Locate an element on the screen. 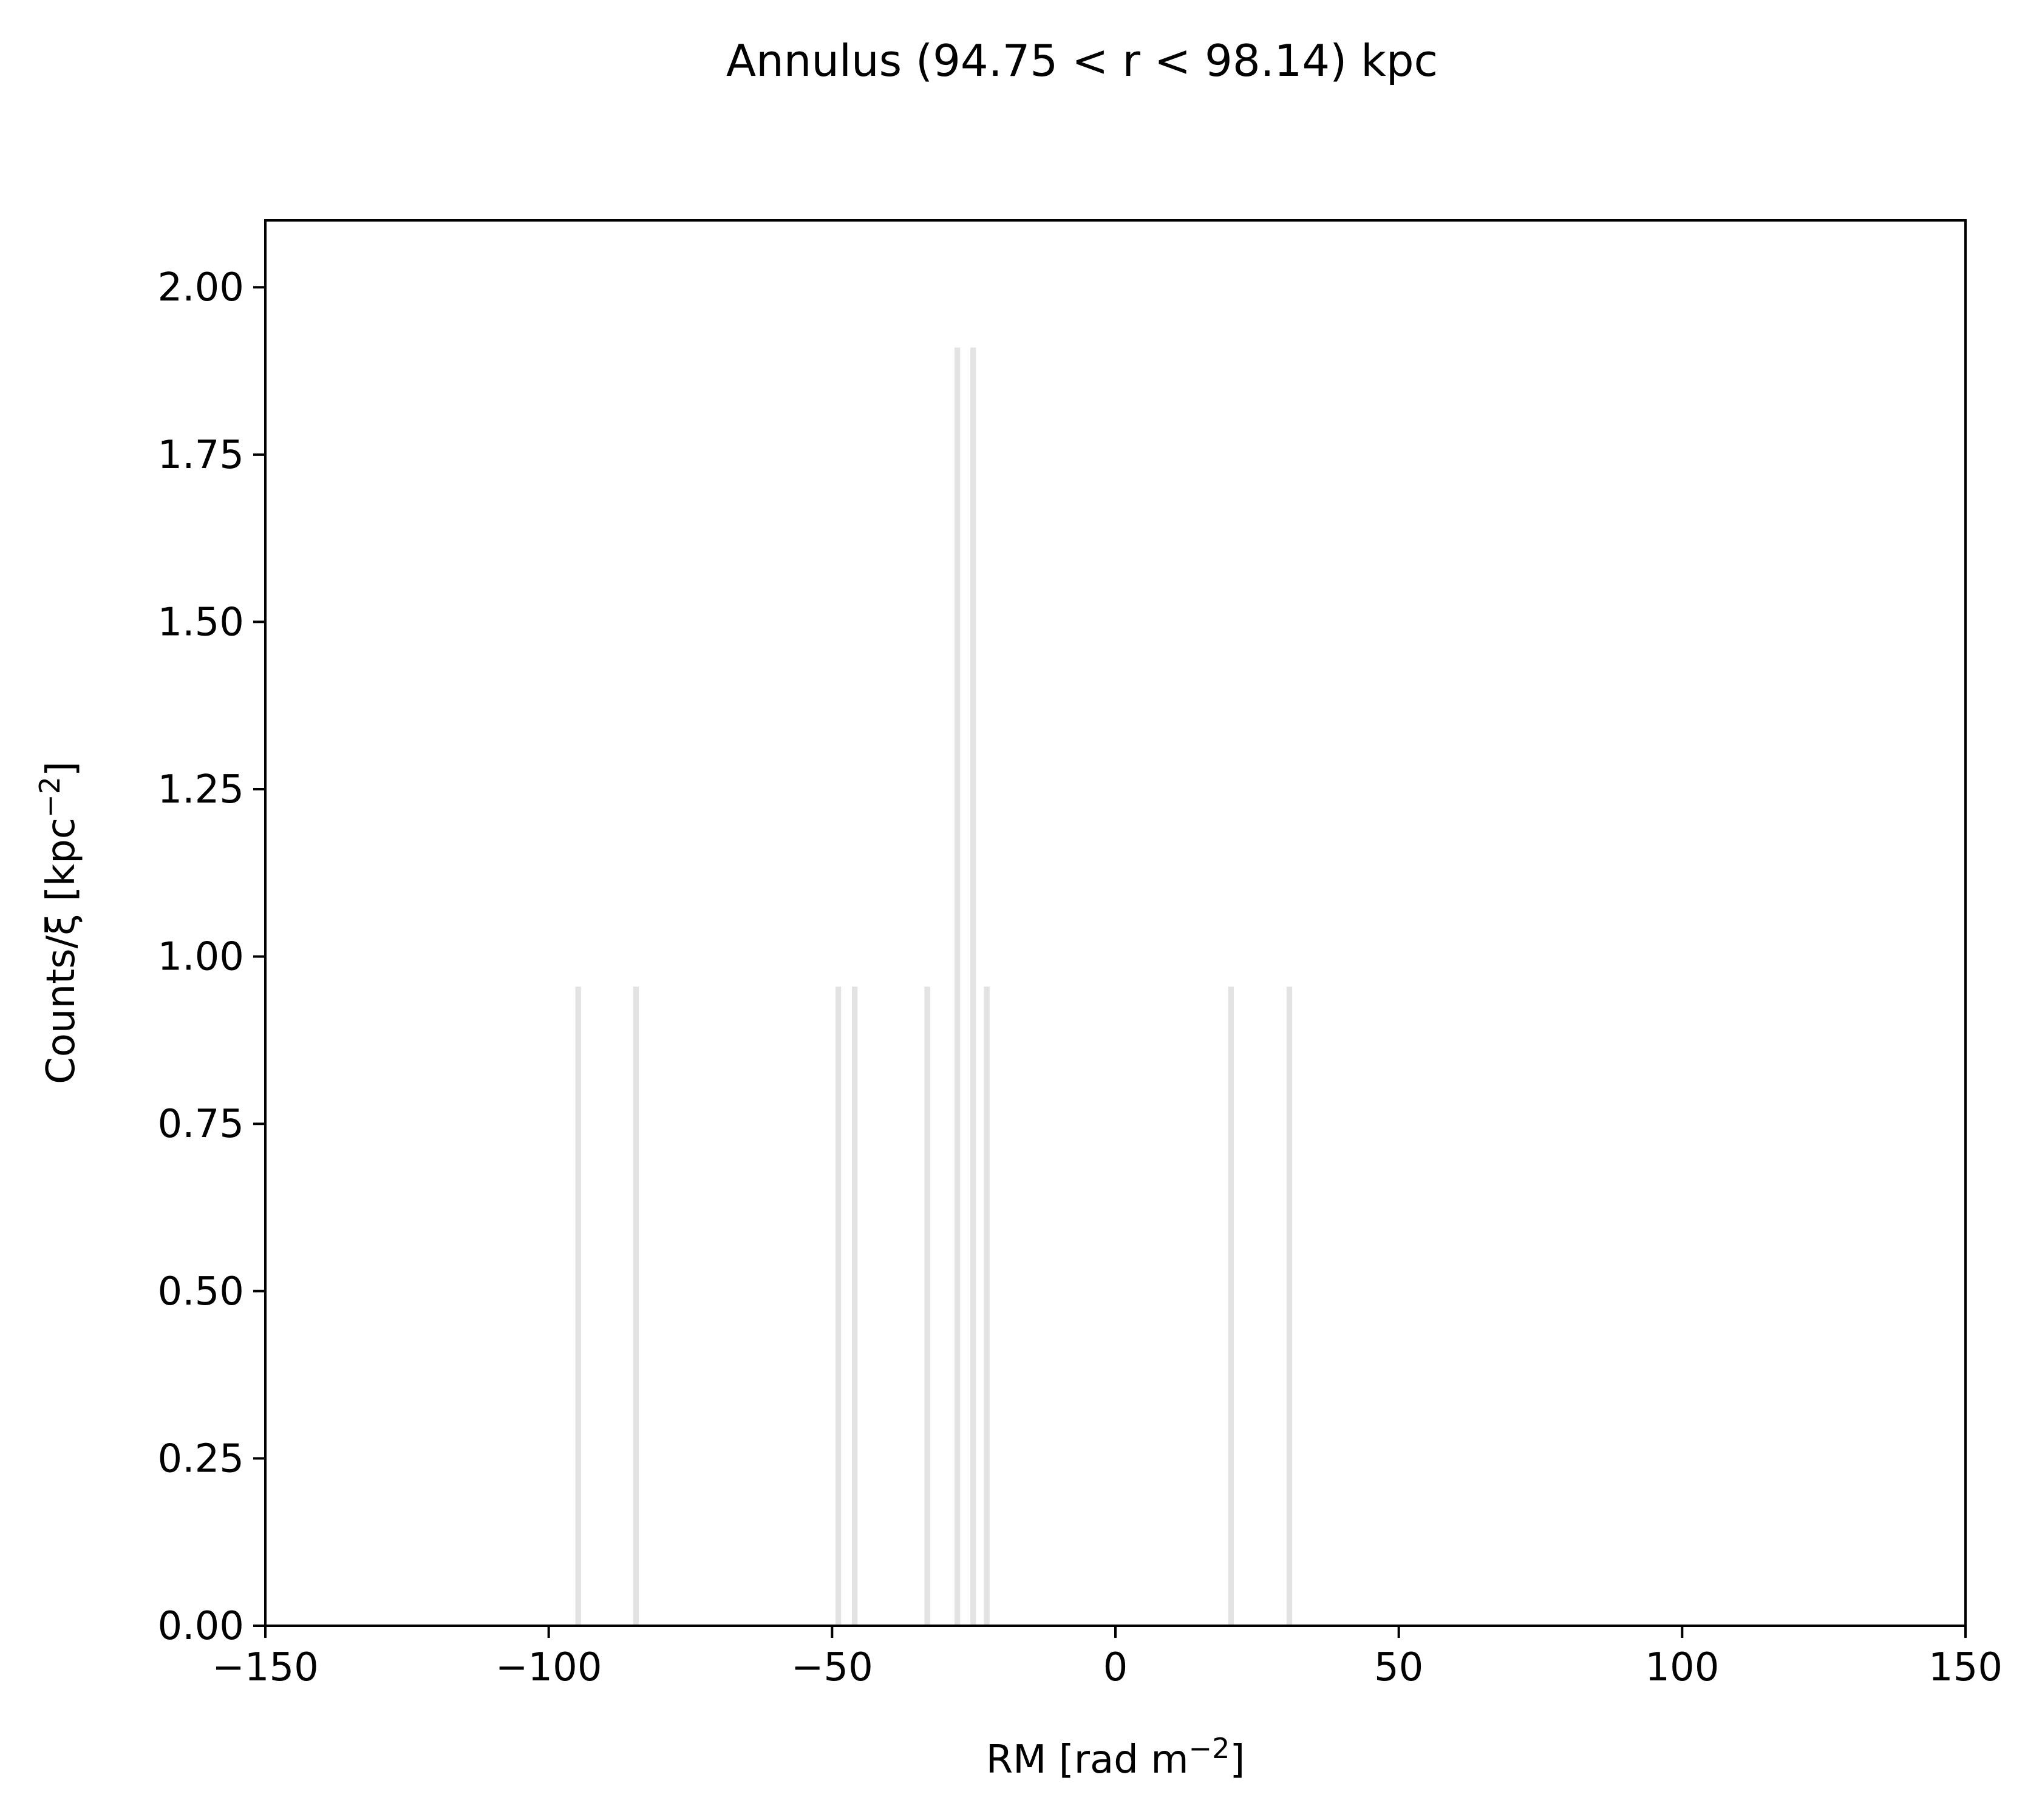 The image size is (2042, 1820). y-tick-label: 0.75 is located at coordinates (201, 1124).